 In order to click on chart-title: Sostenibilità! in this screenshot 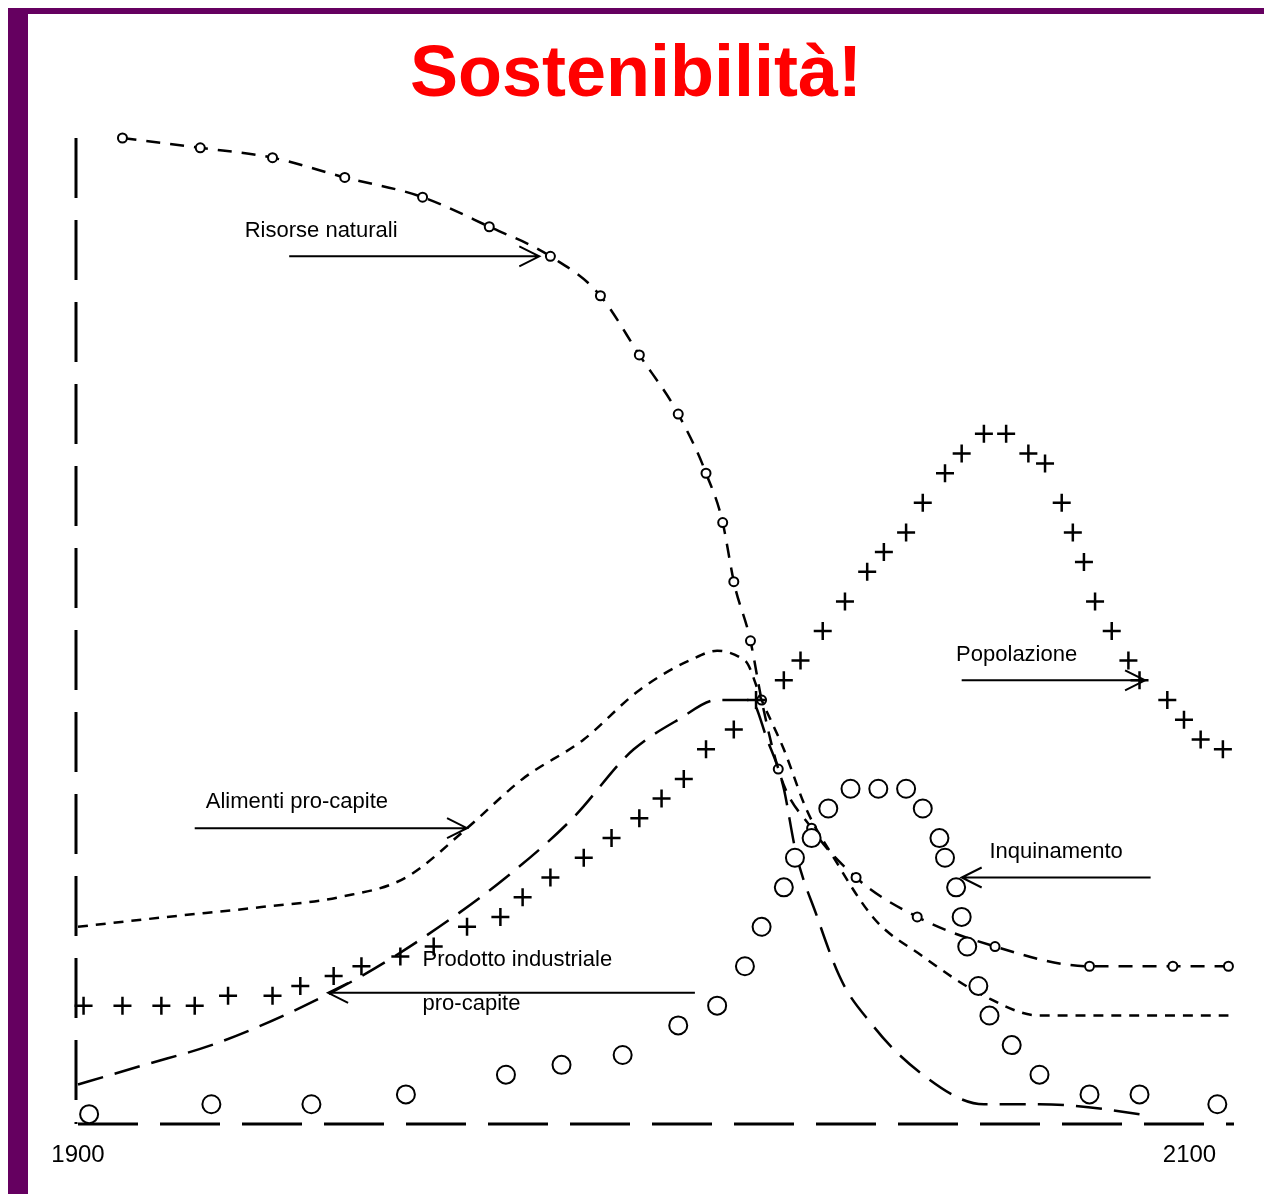, I will do `click(636, 71)`.